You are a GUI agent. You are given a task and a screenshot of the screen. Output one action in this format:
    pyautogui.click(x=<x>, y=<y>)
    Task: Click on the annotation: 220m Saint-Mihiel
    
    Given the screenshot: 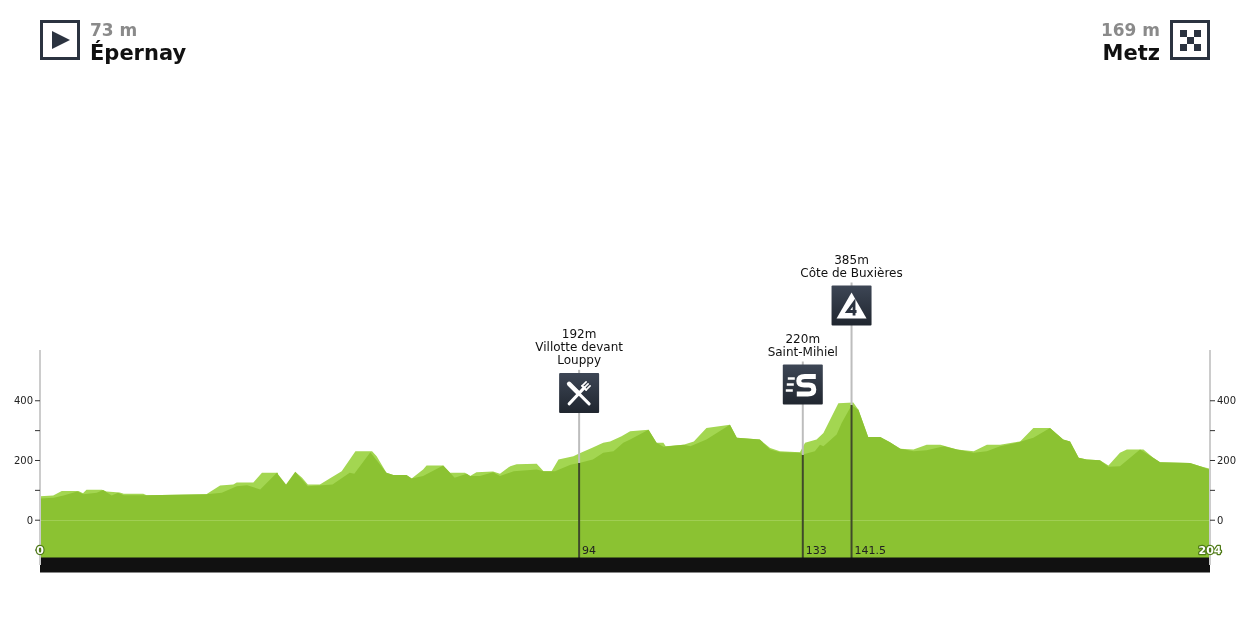 What is the action you would take?
    pyautogui.click(x=802, y=345)
    